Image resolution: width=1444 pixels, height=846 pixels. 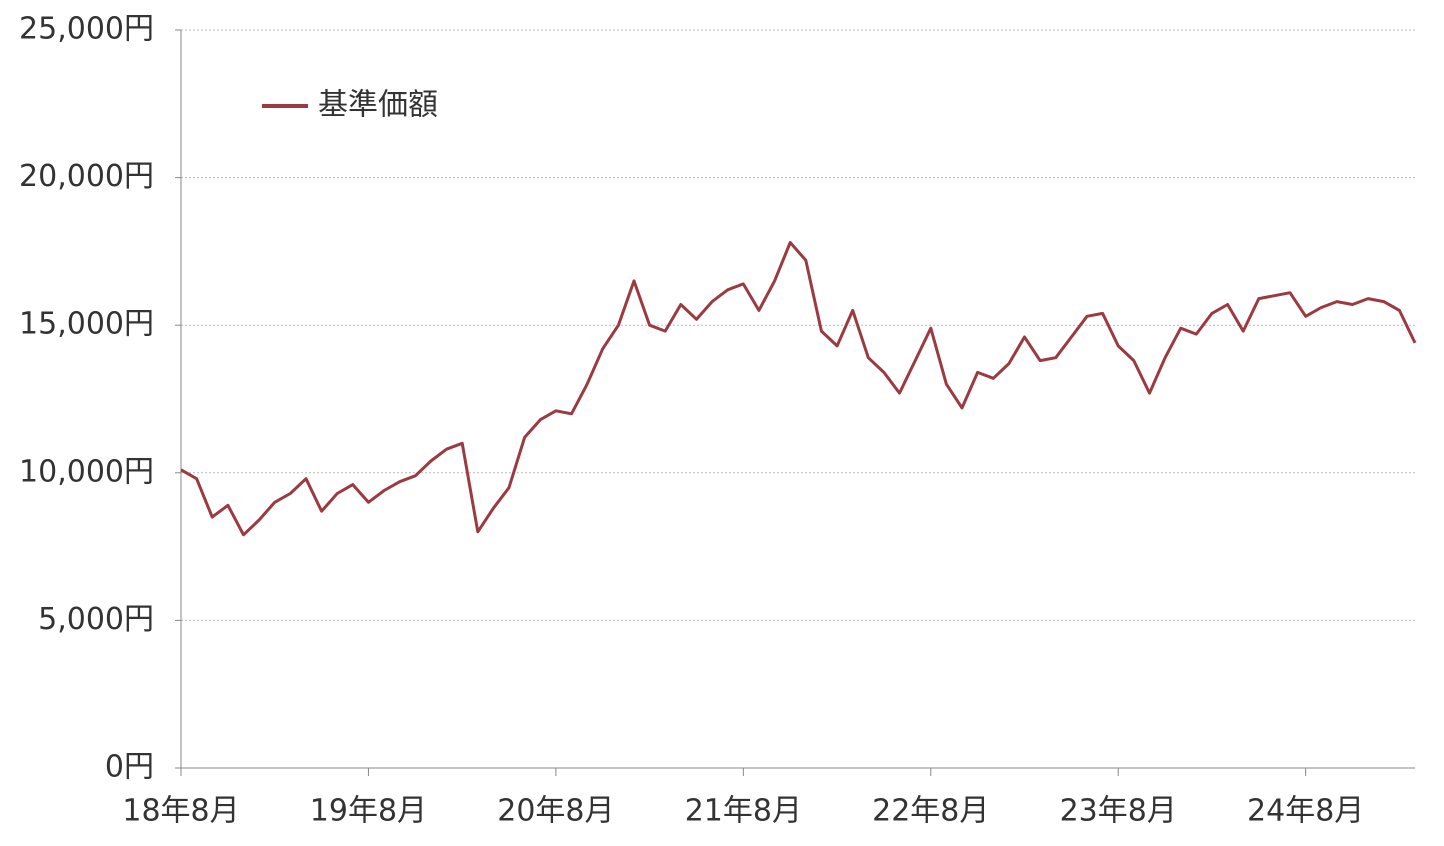 What do you see at coordinates (1118, 811) in the screenshot?
I see `x-tick-label: 23年8月` at bounding box center [1118, 811].